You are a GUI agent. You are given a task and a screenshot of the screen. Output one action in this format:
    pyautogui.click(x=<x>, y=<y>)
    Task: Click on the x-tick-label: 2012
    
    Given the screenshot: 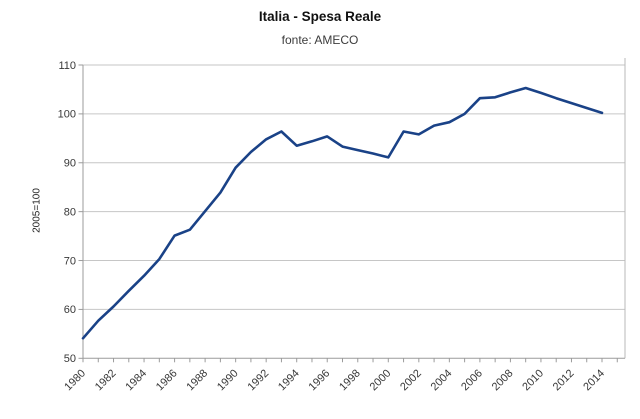 What is the action you would take?
    pyautogui.click(x=564, y=380)
    